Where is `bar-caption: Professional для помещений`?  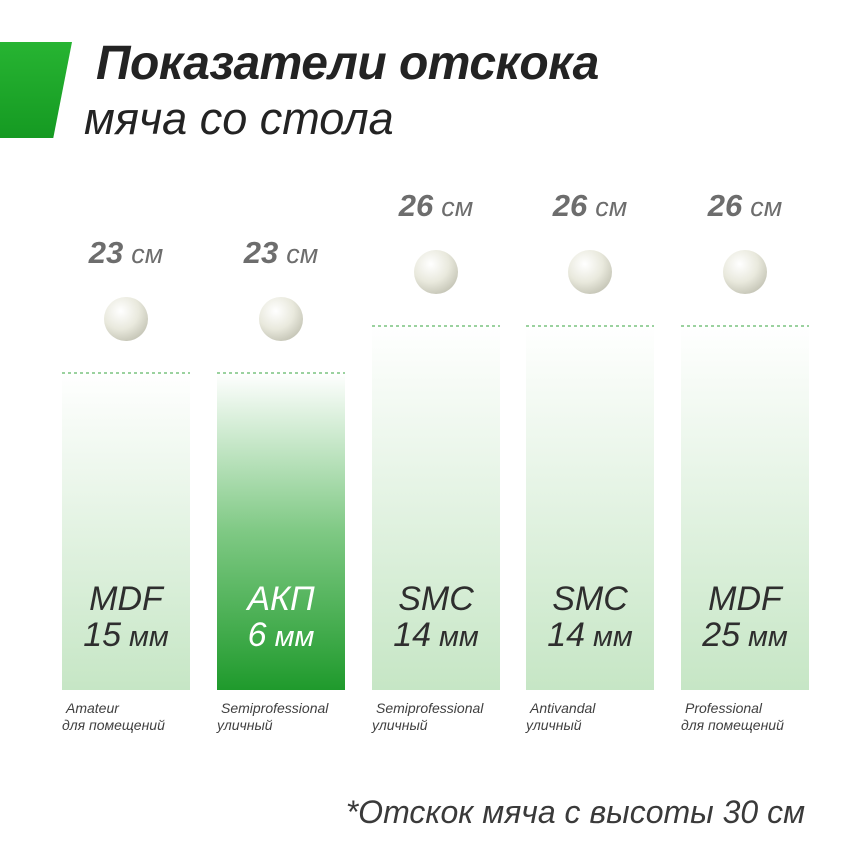
bar-caption: Professional для помещений is located at coordinates (751, 717).